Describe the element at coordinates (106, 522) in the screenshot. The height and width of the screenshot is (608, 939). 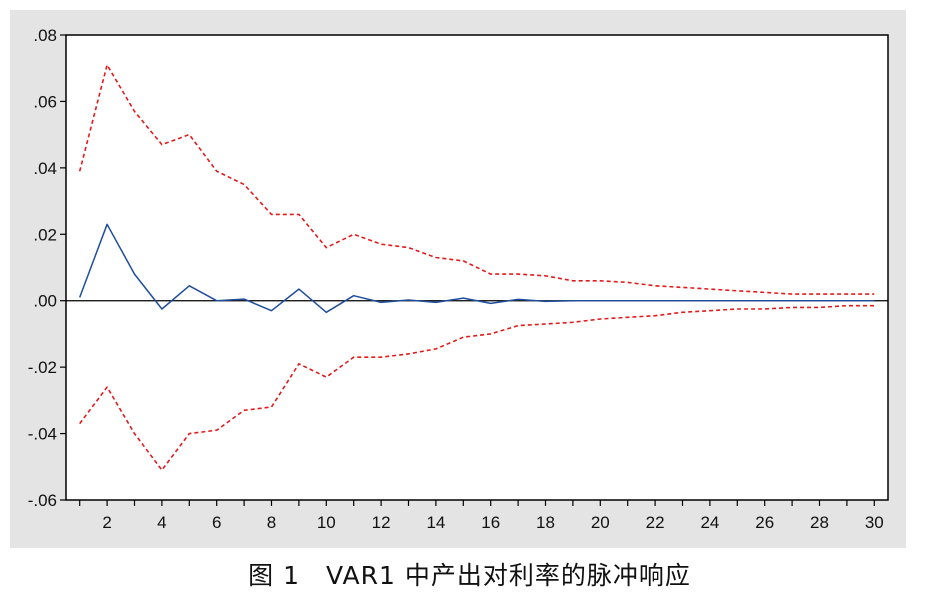
I see `x-tick-label: 2` at that location.